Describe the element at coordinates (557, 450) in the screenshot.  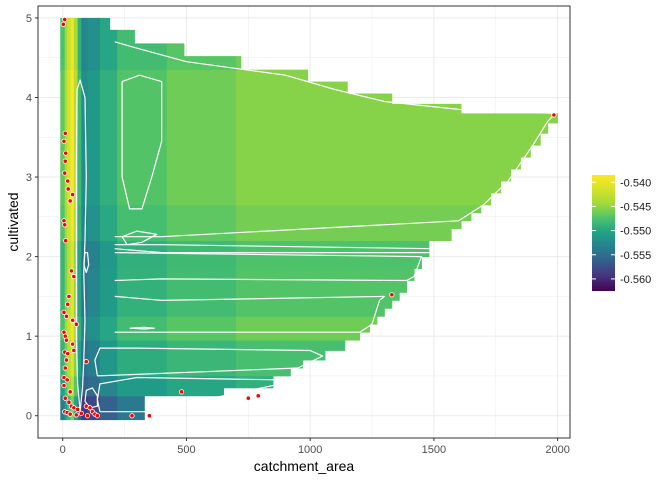
I see `x-tick-label: 2000` at that location.